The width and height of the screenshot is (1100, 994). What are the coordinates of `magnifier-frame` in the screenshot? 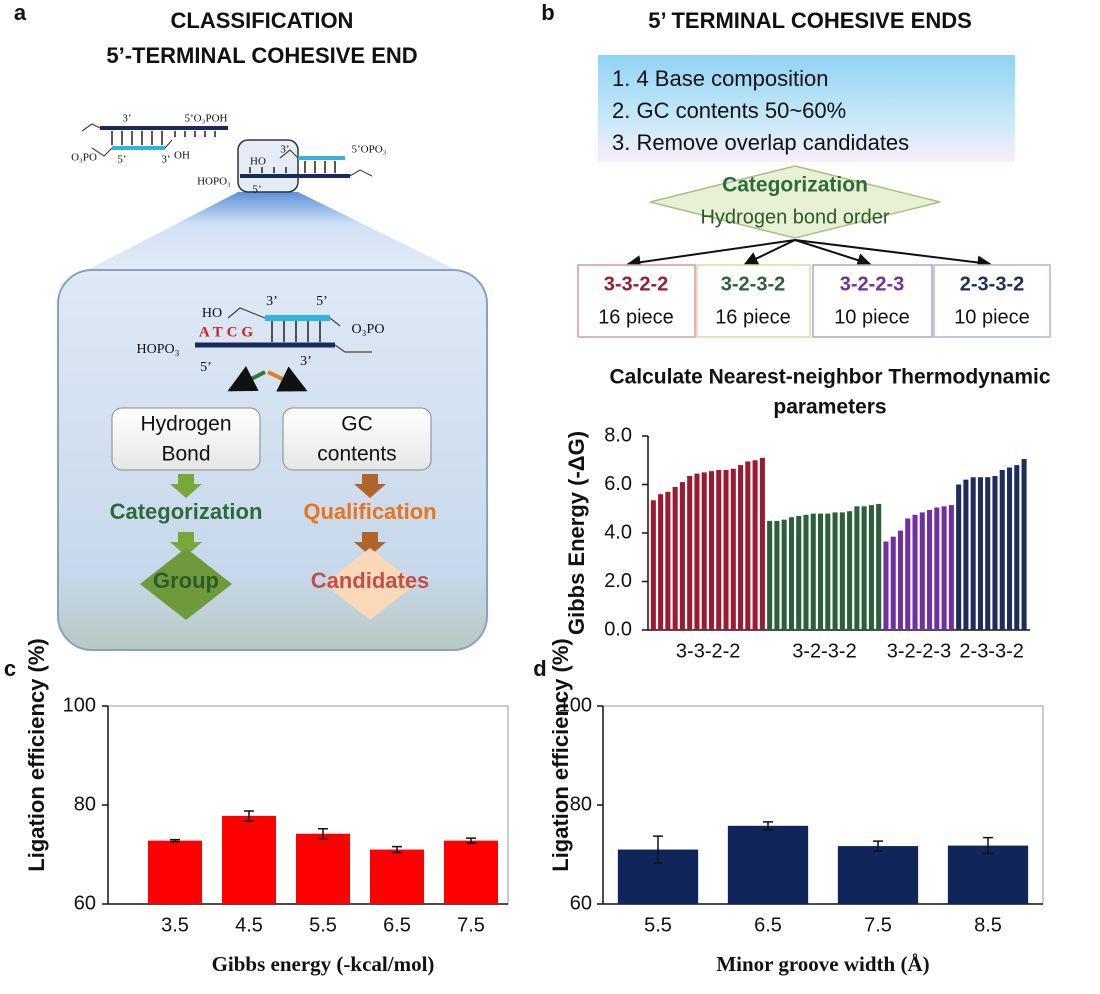 It's located at (268, 166).